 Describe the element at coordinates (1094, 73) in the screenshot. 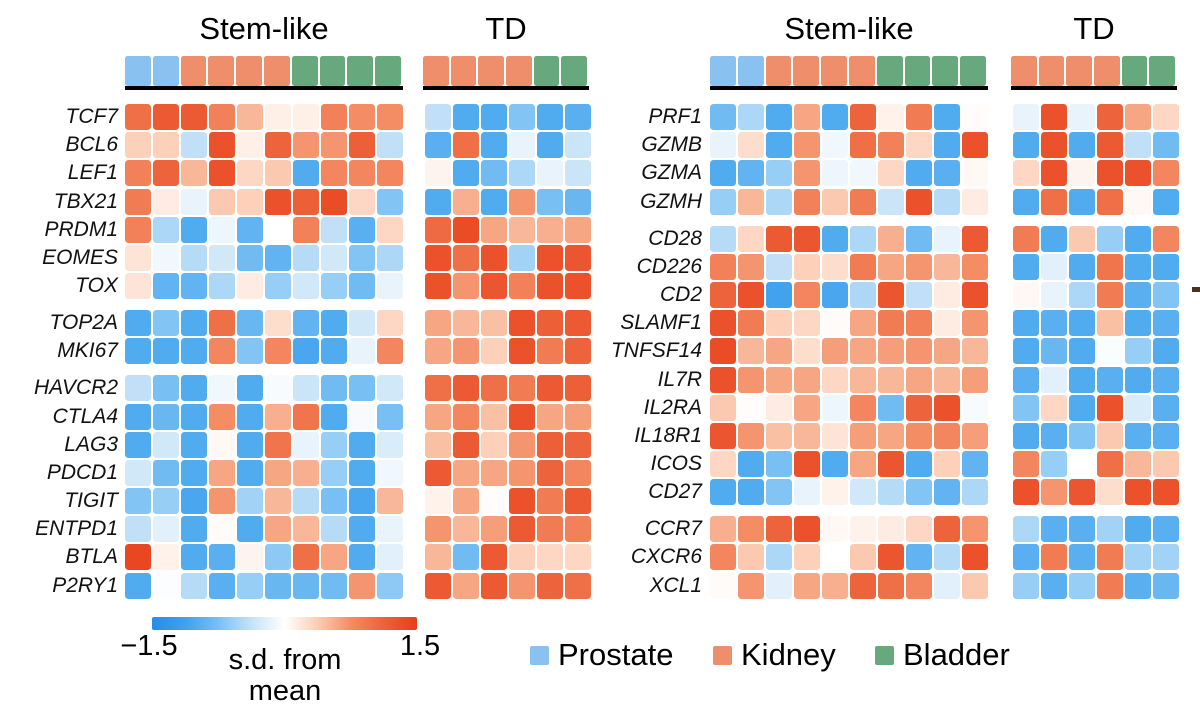

I see `td-annotation-block` at that location.